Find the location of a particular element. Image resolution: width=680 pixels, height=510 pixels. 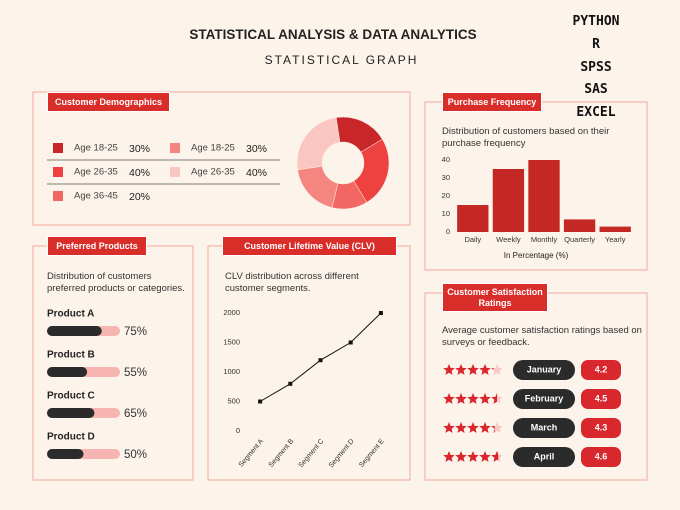

x-tick-label: Segment A is located at coordinates (252, 453).